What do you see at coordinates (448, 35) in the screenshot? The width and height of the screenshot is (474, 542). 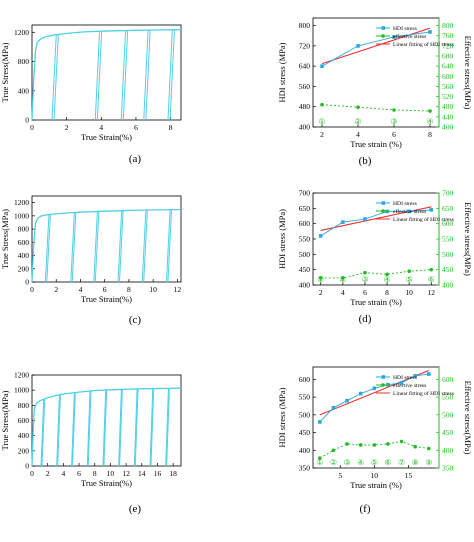 I see `y2-tick-label: 760` at bounding box center [448, 35].